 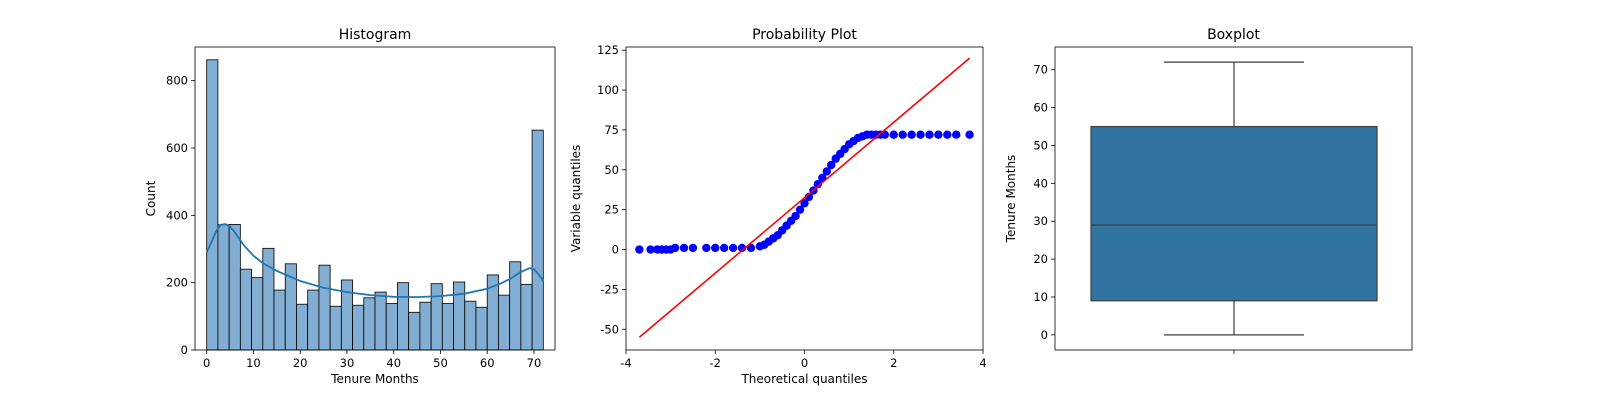 I want to click on y-tick-label: 30, so click(x=1040, y=221).